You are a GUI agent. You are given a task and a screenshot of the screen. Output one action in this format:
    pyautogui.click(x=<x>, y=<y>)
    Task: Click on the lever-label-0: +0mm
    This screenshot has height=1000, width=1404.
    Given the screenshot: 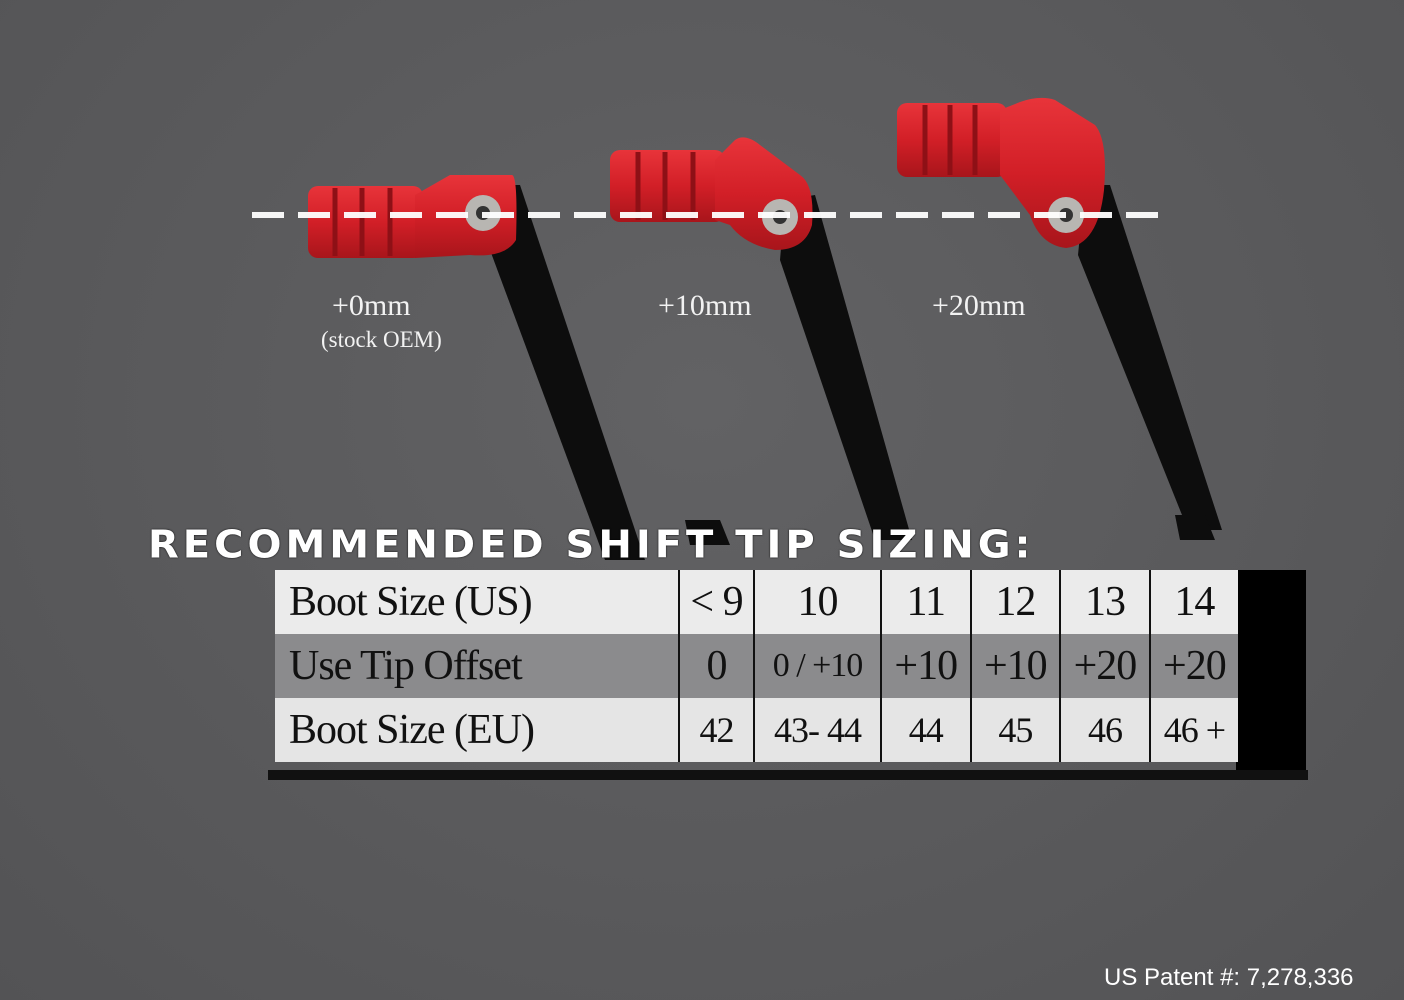 What is the action you would take?
    pyautogui.click(x=371, y=305)
    